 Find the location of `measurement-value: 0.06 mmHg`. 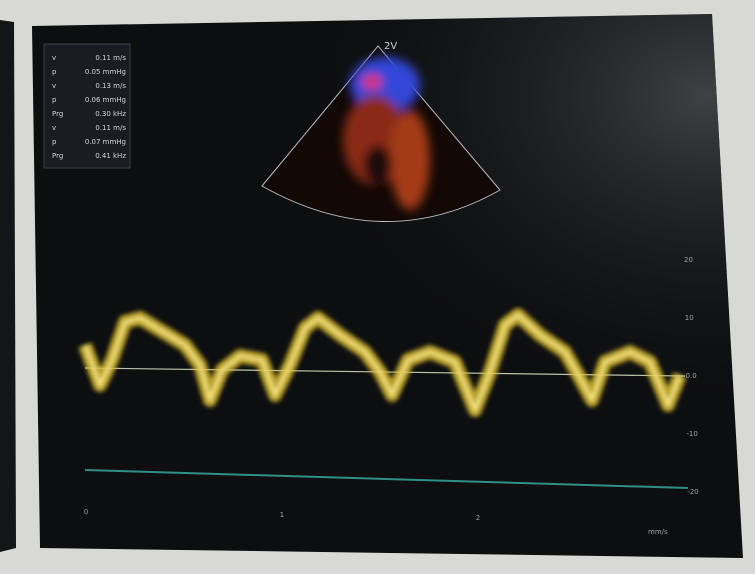

measurement-value: 0.06 mmHg is located at coordinates (105, 100).